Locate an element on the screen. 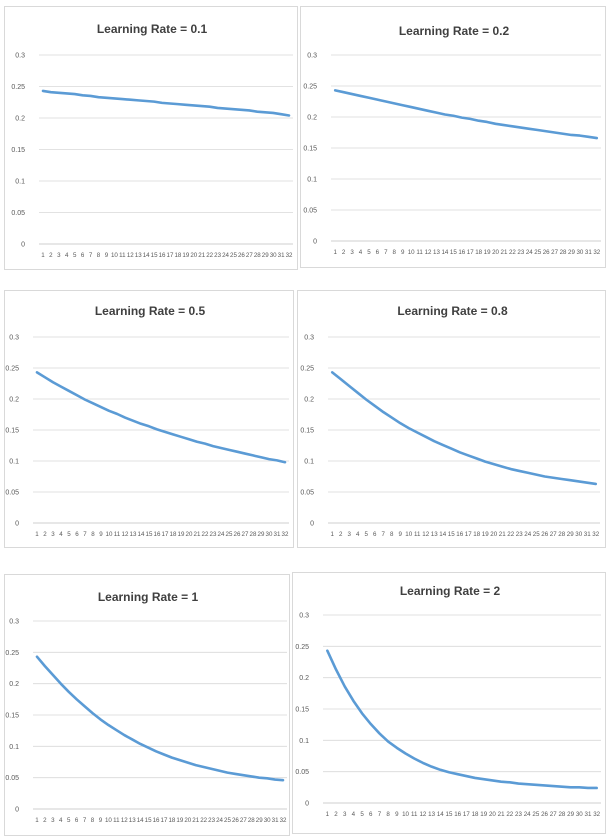 The height and width of the screenshot is (838, 609). x-tick-label: 13 is located at coordinates (138, 255).